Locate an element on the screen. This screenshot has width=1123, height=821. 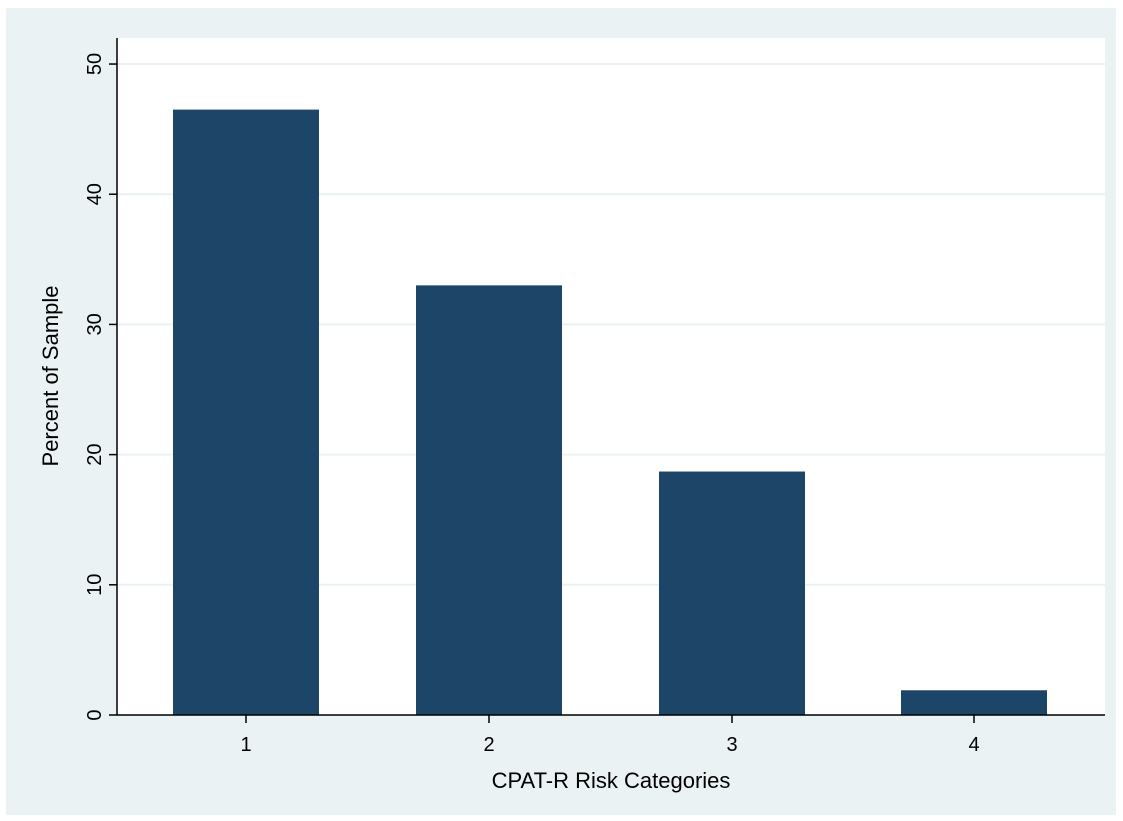
y-axis-ticks: 0 10 20 30 40 50 is located at coordinates (100, 387).